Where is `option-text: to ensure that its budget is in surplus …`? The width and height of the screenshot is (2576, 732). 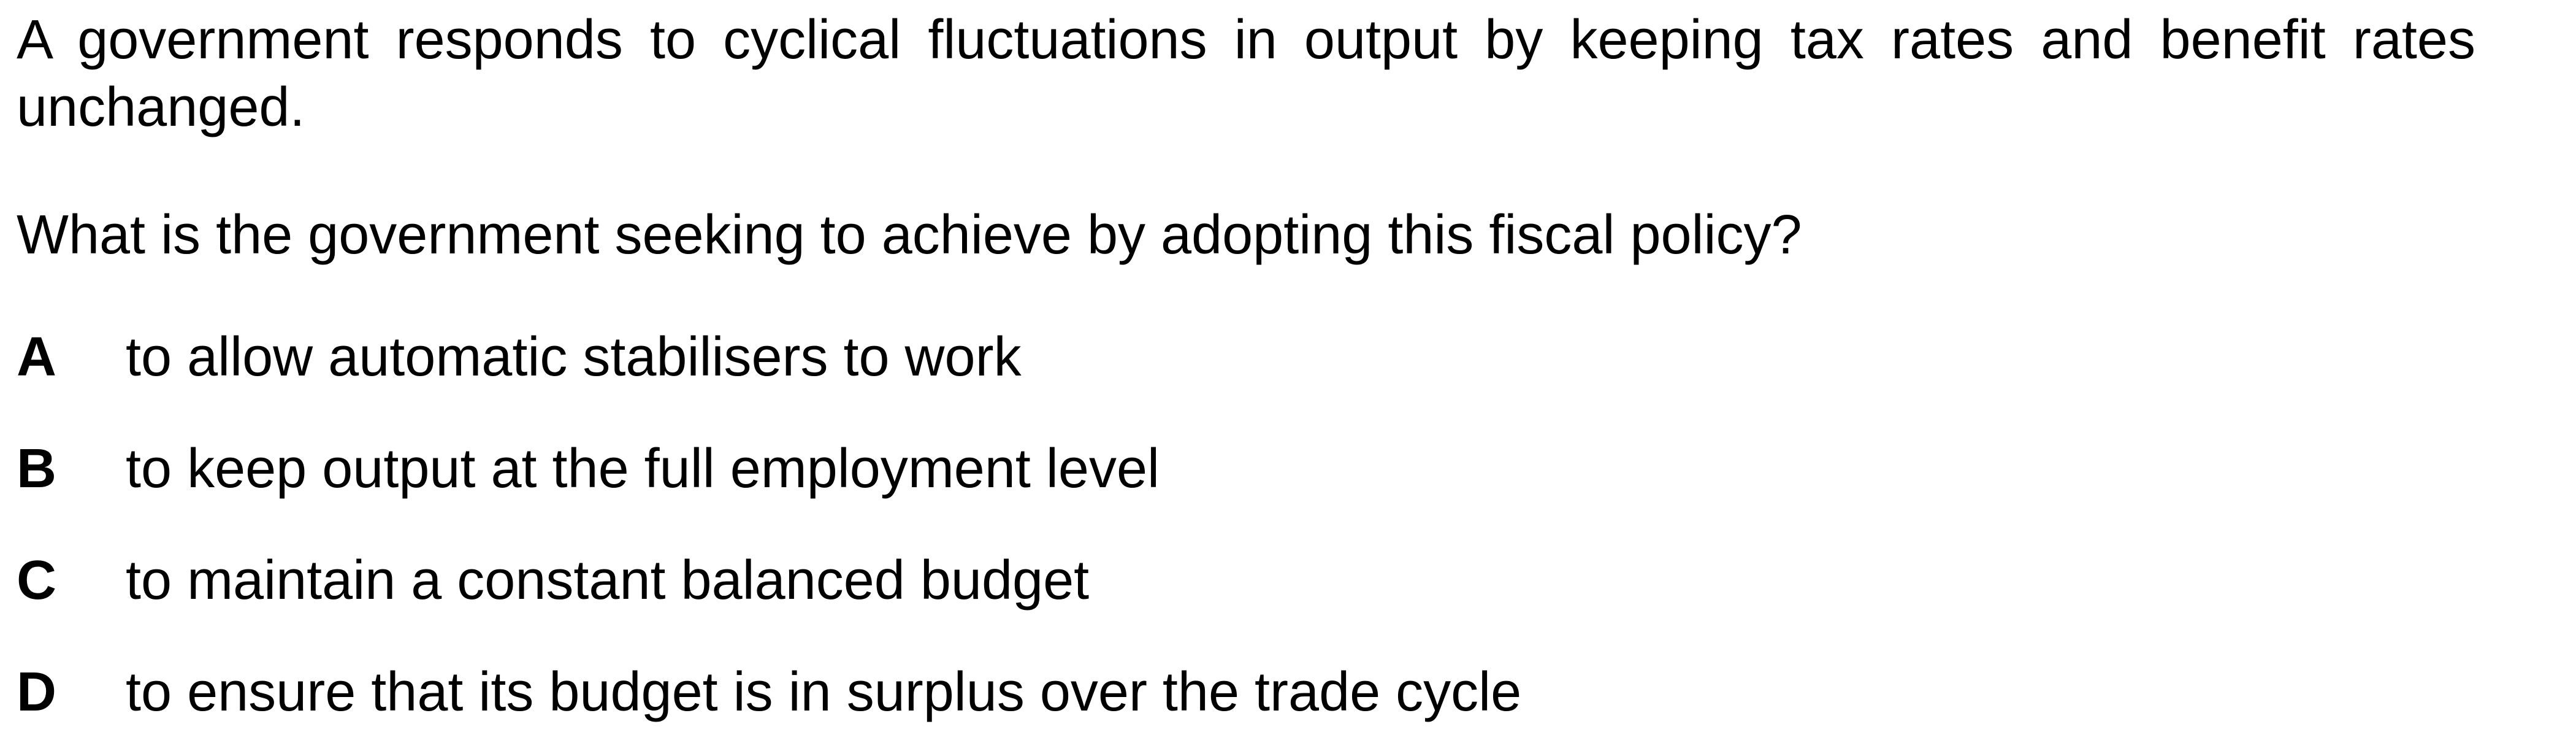 option-text: to ensure that its budget is in surplus … is located at coordinates (824, 692).